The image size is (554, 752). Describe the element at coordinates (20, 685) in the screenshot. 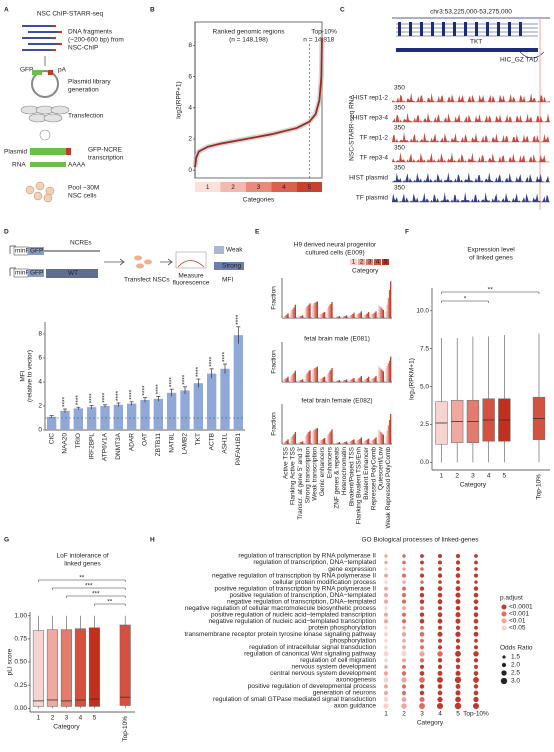

I see `y-tick-label: 0.25` at that location.